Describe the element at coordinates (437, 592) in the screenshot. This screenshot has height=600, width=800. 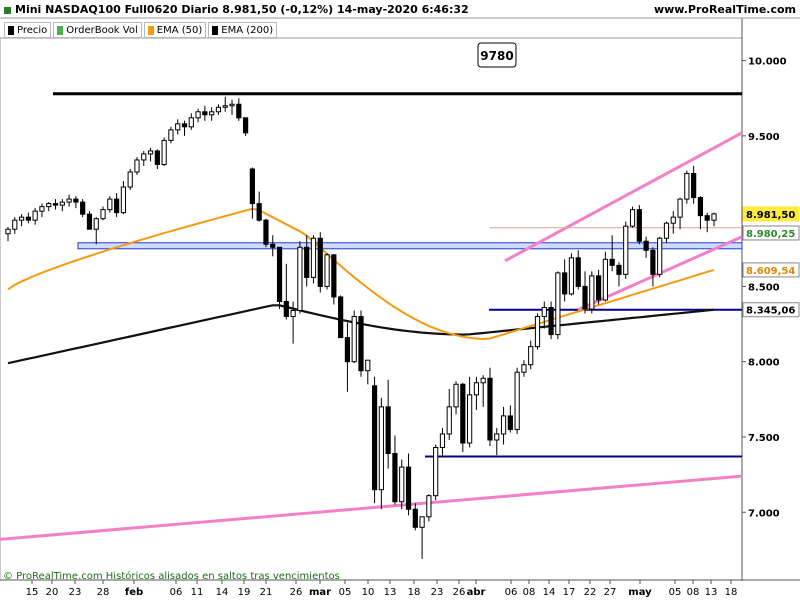
I see `x-tick-label: 23` at that location.